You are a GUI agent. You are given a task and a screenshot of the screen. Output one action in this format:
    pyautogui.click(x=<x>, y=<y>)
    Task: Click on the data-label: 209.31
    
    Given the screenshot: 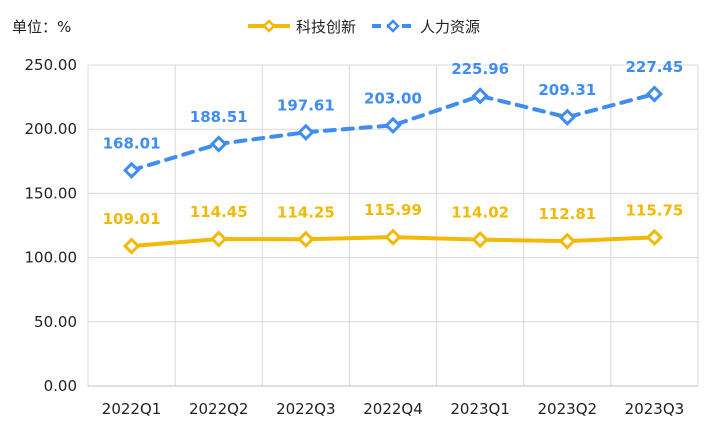 What is the action you would take?
    pyautogui.click(x=567, y=90)
    